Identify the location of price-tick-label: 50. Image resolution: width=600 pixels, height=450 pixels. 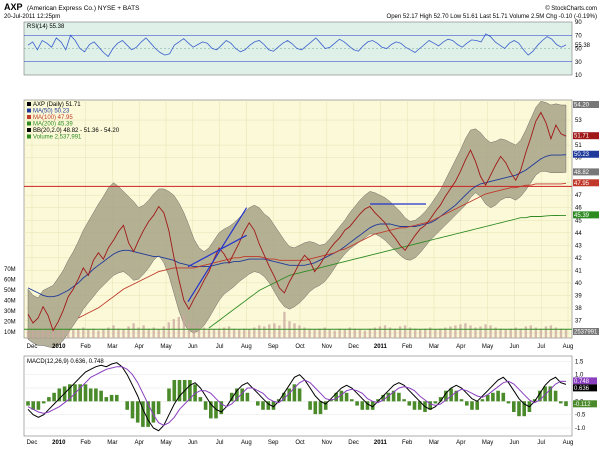
(578, 159).